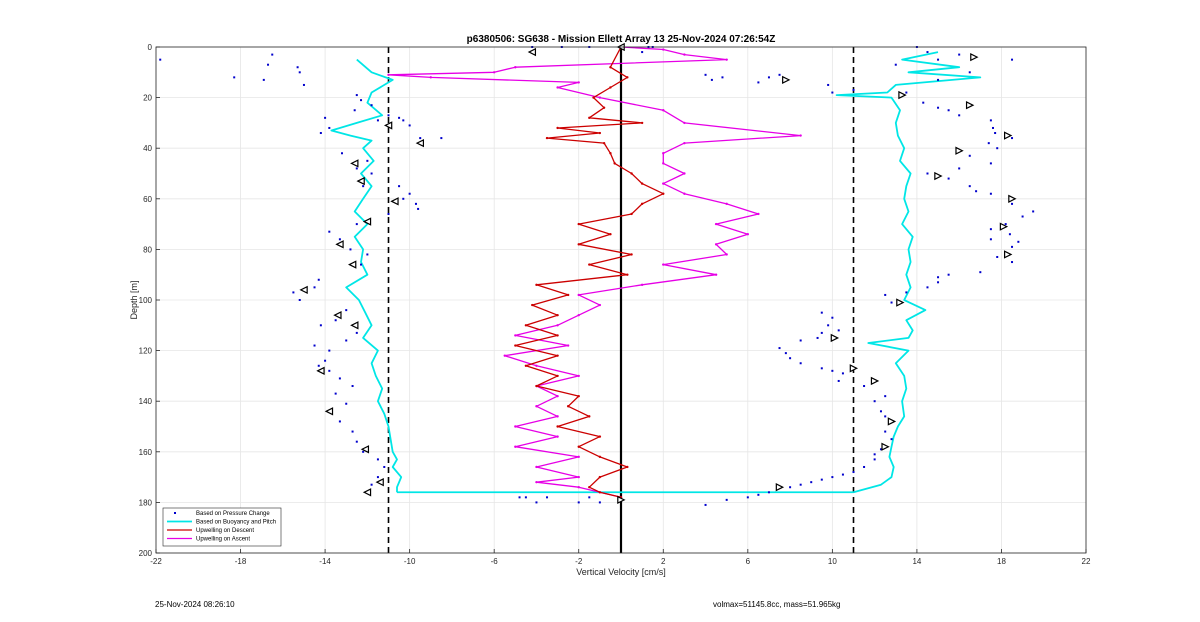  I want to click on x-tick-label: 10, so click(832, 561).